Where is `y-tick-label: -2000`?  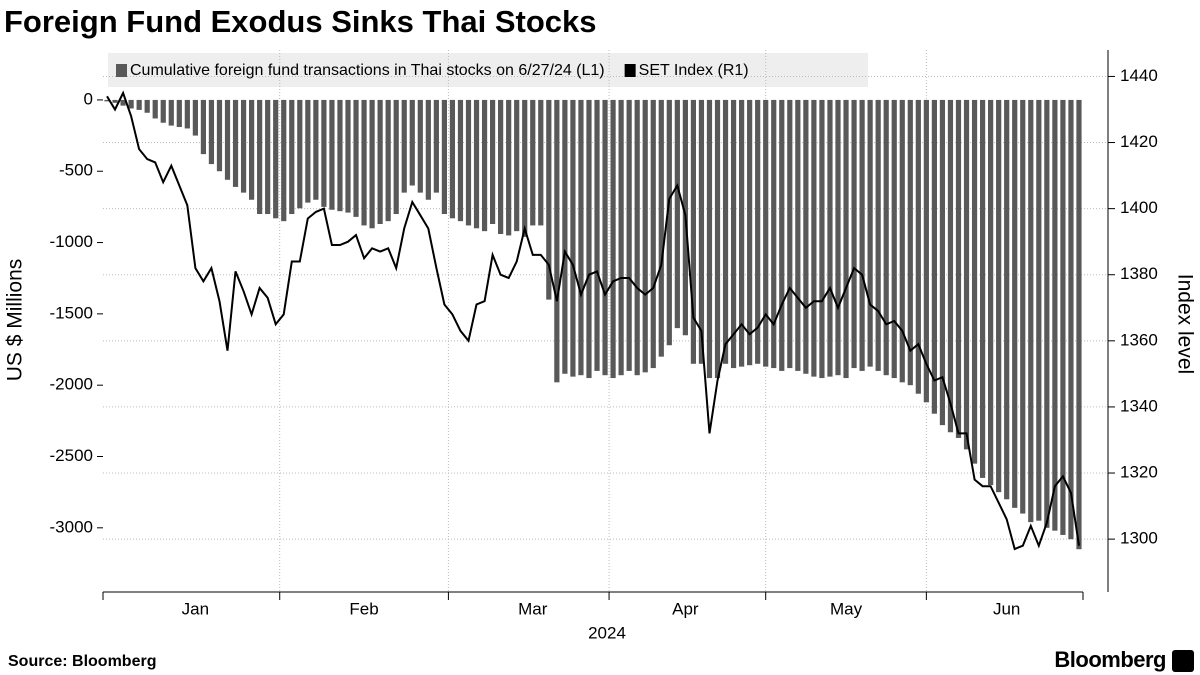 y-tick-label: -2000 is located at coordinates (71, 384).